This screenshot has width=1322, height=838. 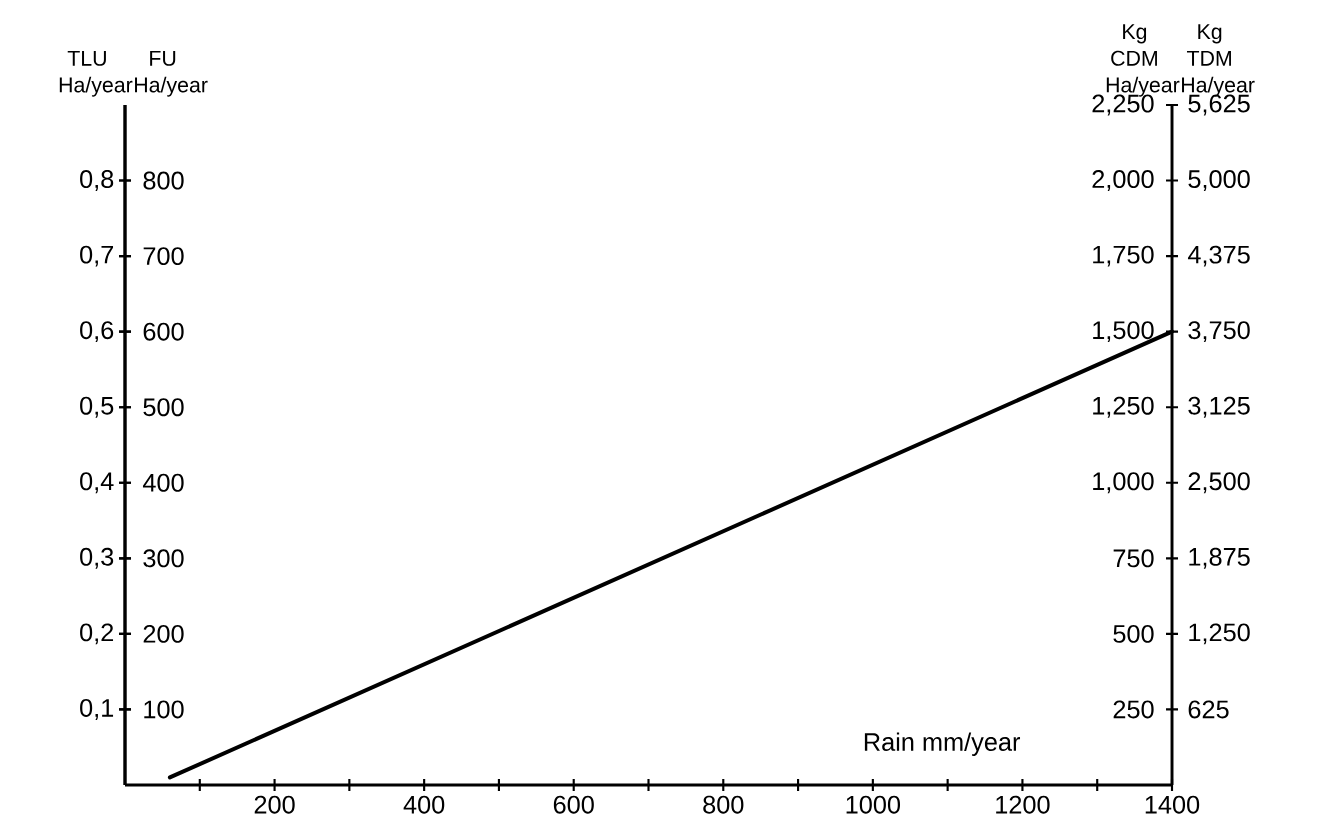 I want to click on y3-tick-label: 1,000, so click(x=1123, y=483).